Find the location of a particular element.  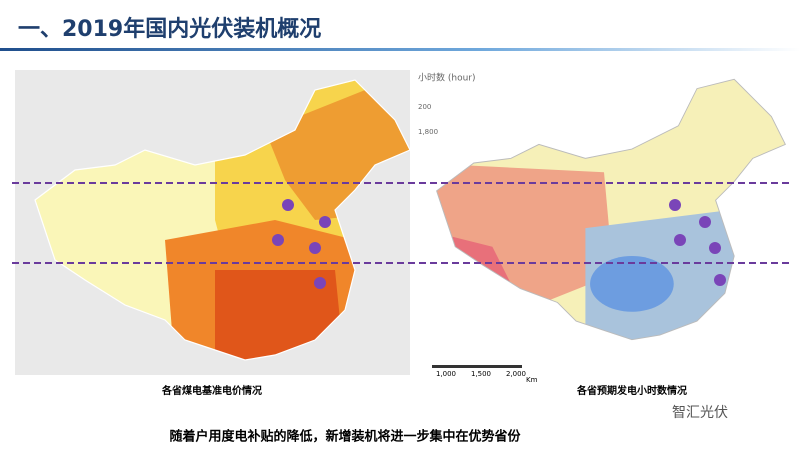

region is located at coordinates (632, 284).